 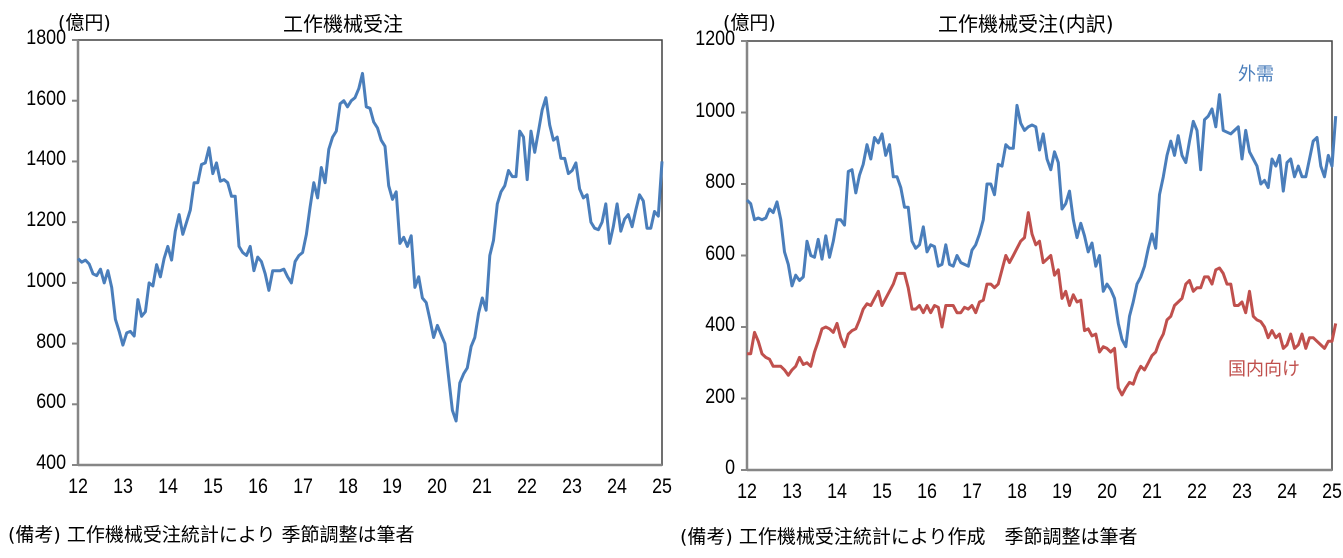 What do you see at coordinates (749, 23) in the screenshot?
I see `right-y-unit-label: (億円)` at bounding box center [749, 23].